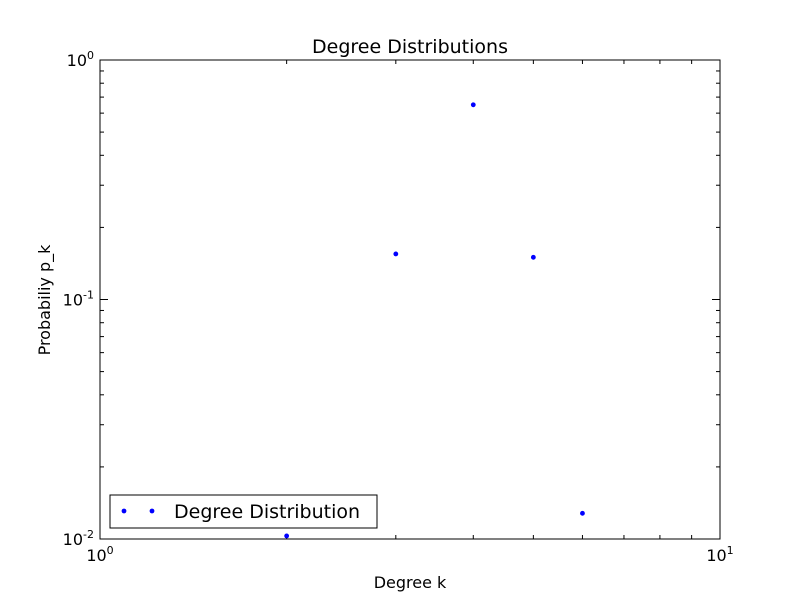 Image resolution: width=800 pixels, height=600 pixels. I want to click on legend-label: Degree Distribution, so click(267, 512).